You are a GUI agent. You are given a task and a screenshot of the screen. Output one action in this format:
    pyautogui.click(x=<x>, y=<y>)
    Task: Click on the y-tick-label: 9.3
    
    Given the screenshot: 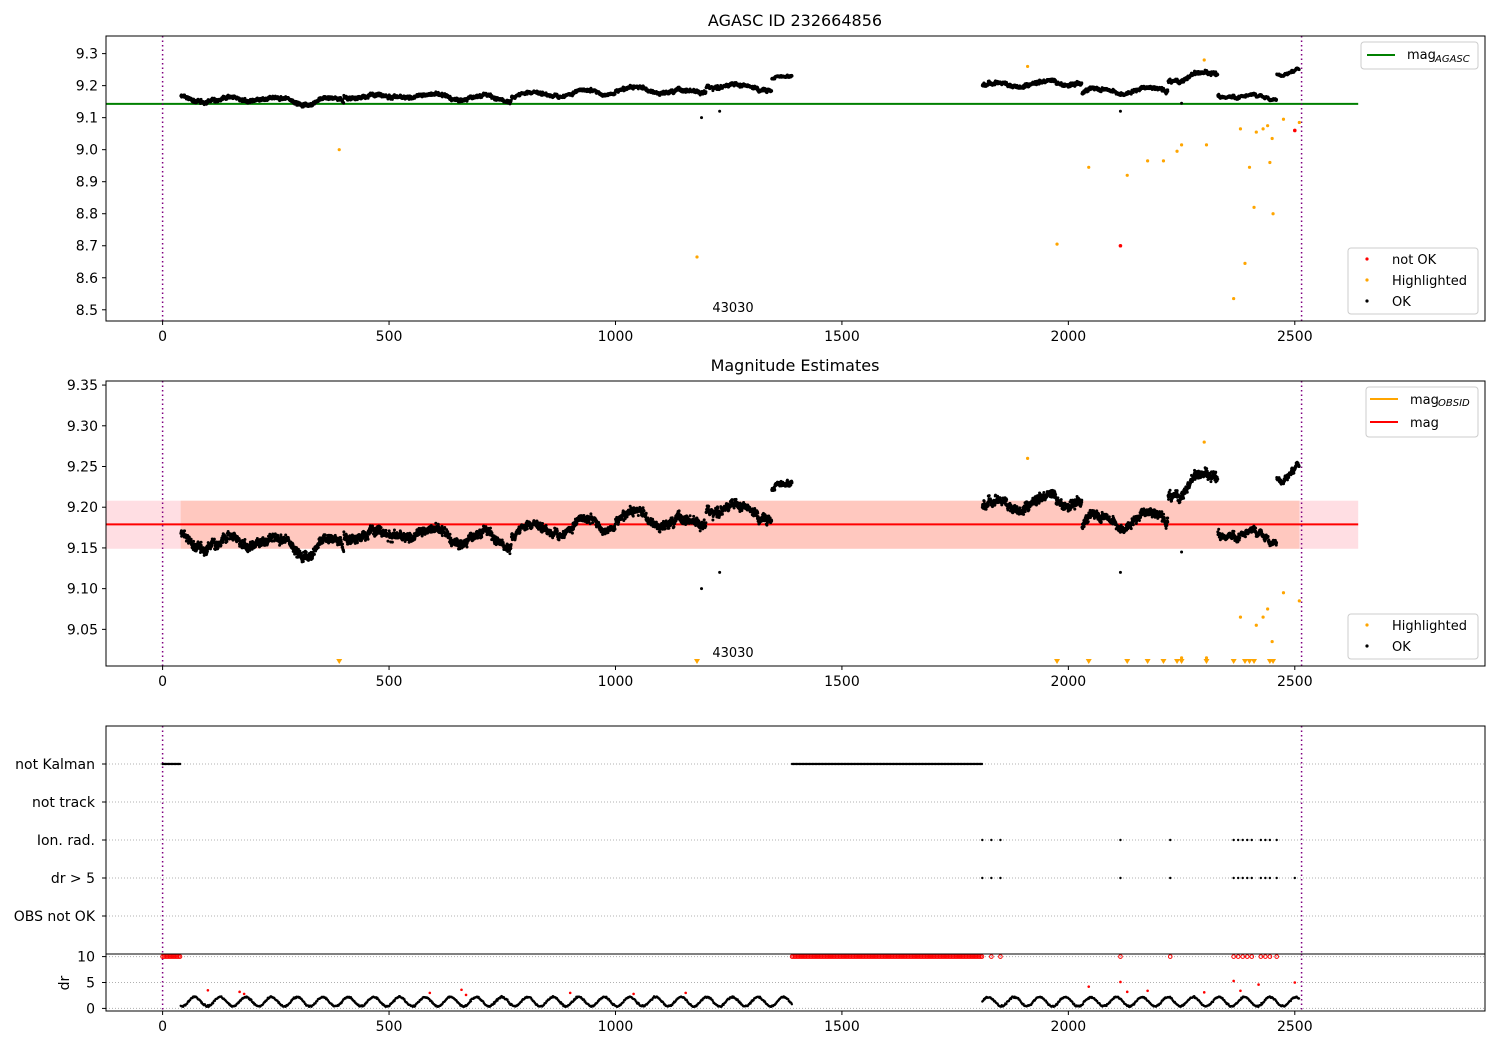 What is the action you would take?
    pyautogui.click(x=87, y=55)
    